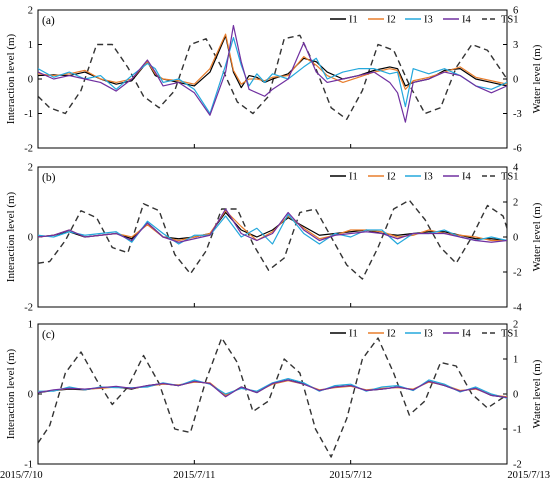  What do you see at coordinates (48, 335) in the screenshot?
I see `panel-label: (c)` at bounding box center [48, 335].